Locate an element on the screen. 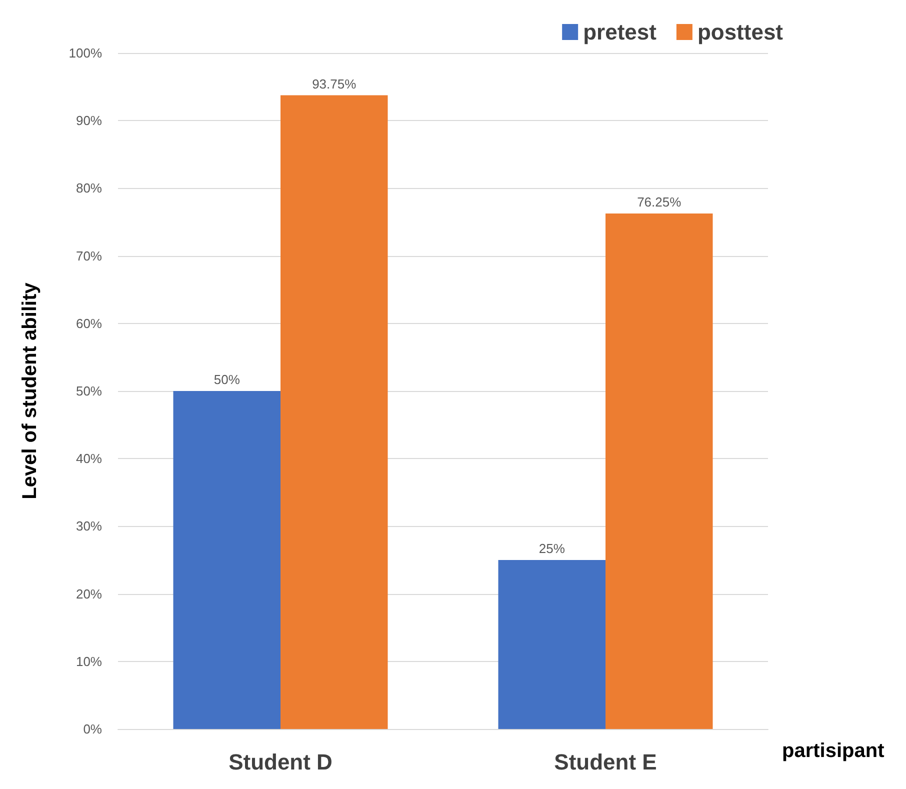 Image resolution: width=906 pixels, height=789 pixels. data-label: 25% is located at coordinates (552, 548).